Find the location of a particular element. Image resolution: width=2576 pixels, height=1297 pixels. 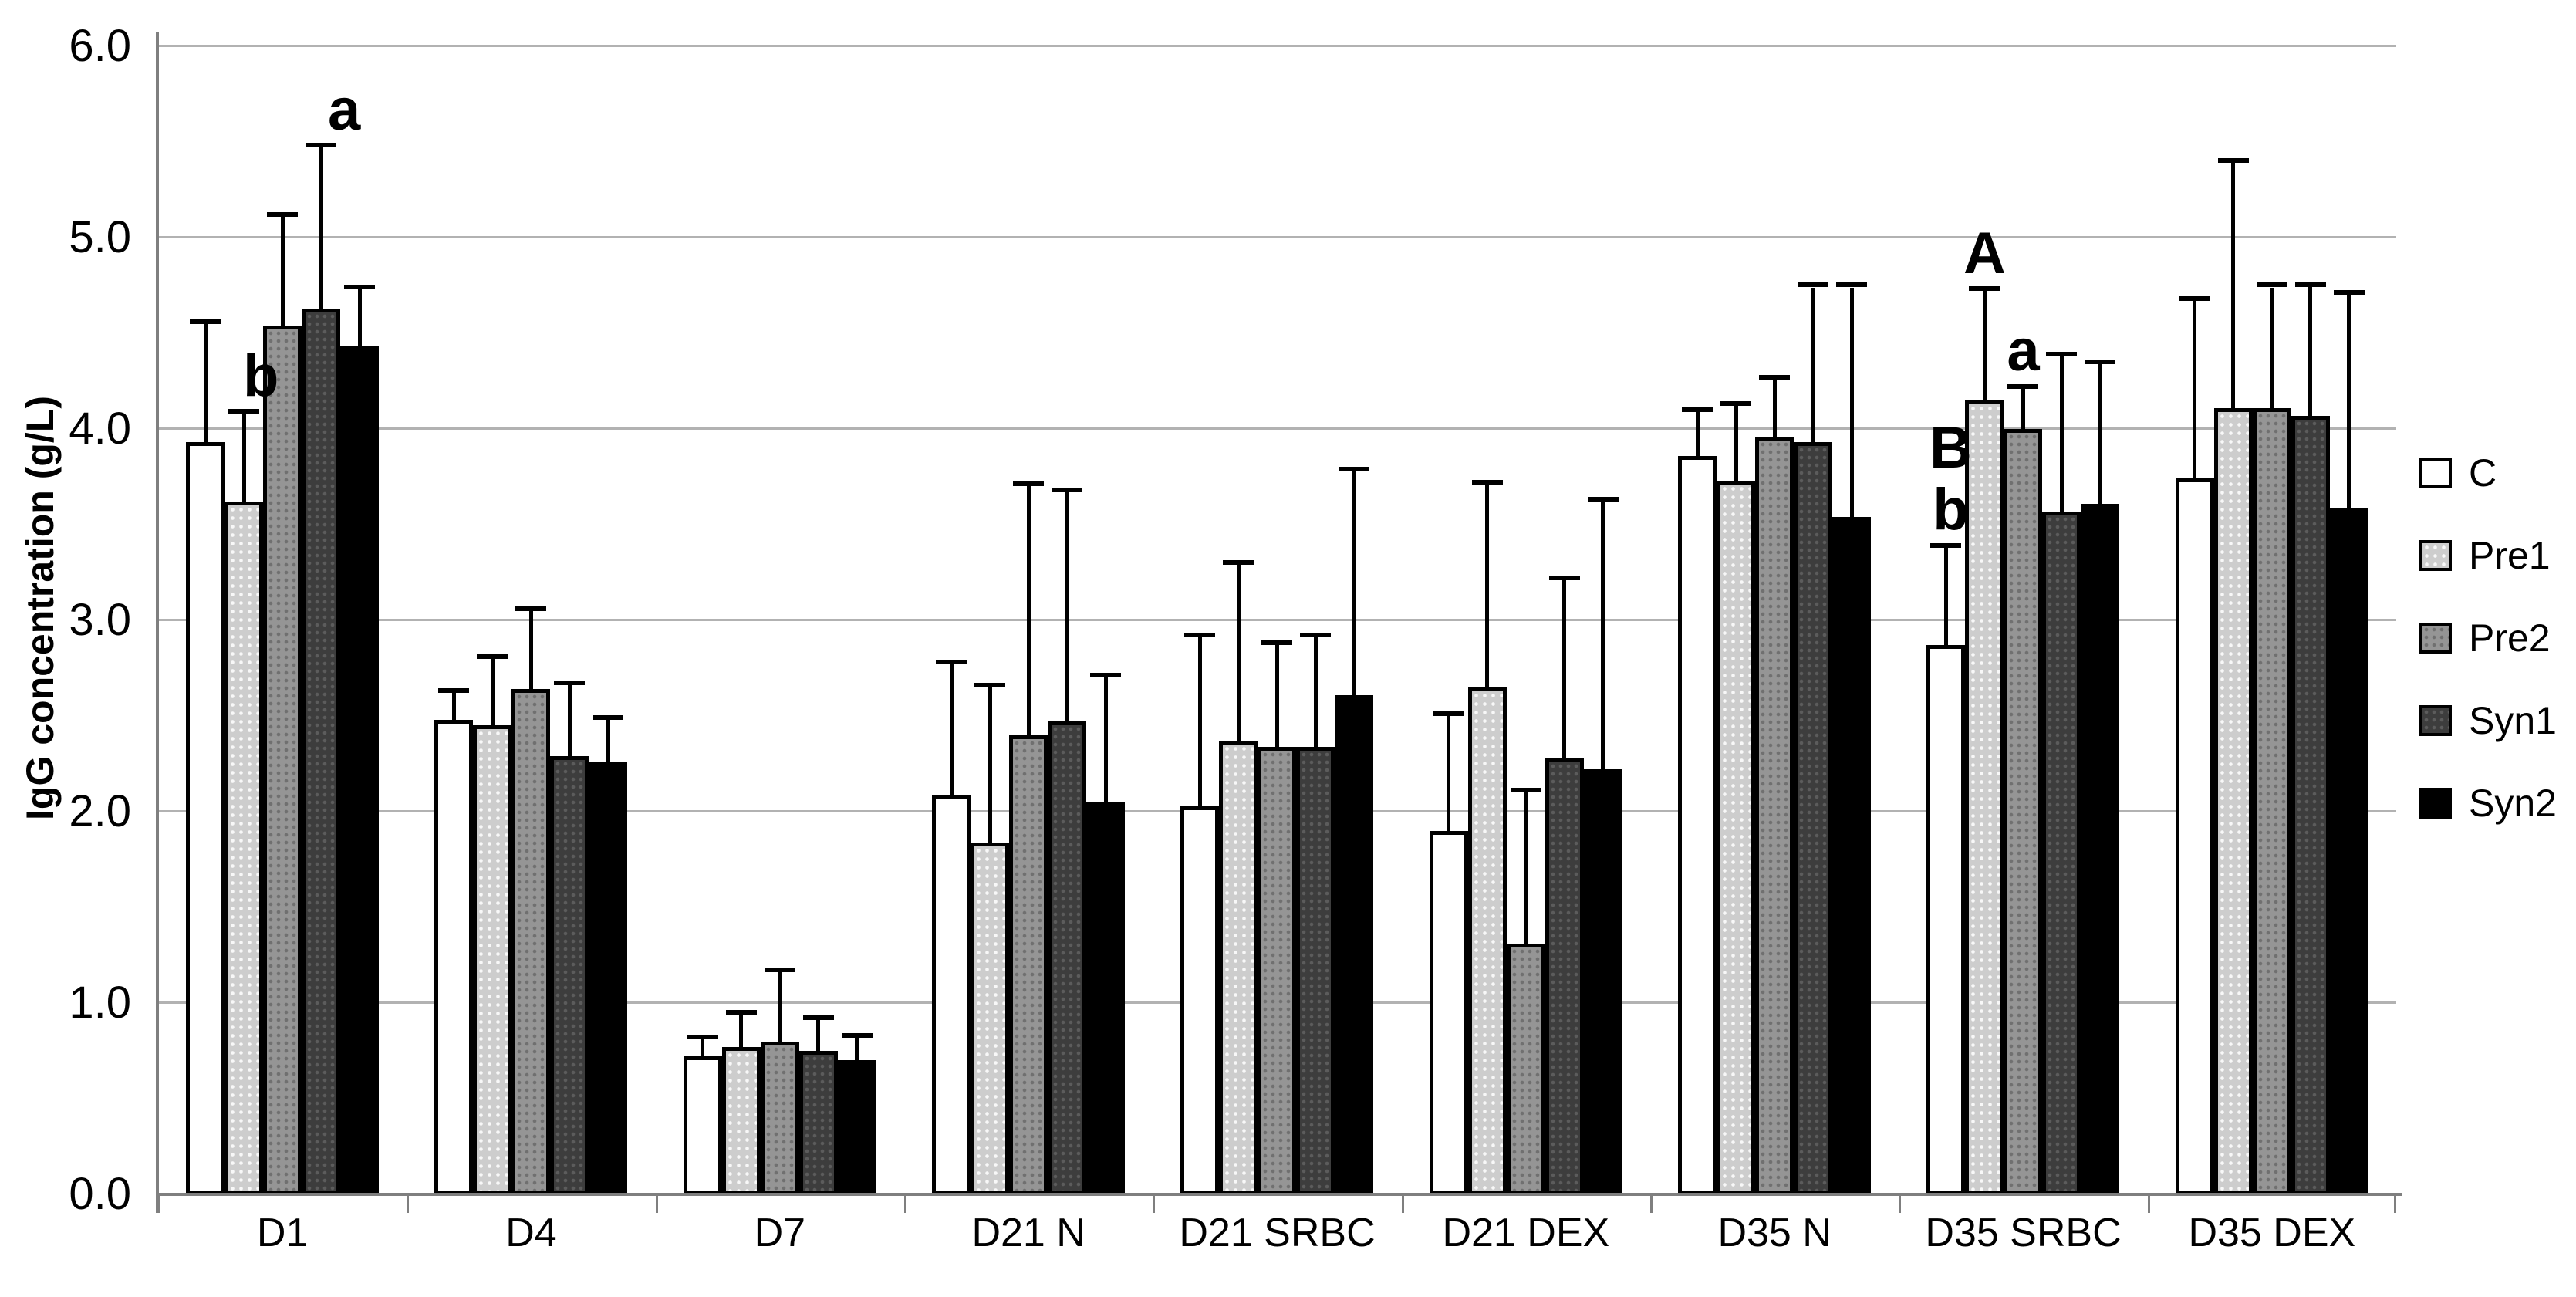

legend-item-pre1: Pre1 is located at coordinates (2488, 555).